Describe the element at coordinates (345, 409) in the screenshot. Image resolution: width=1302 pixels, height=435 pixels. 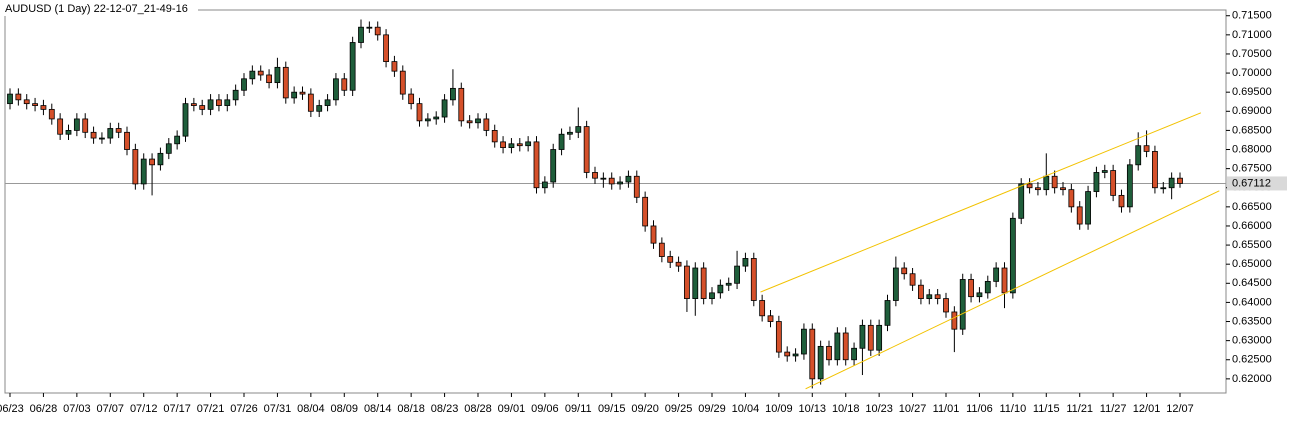
I see `x-tick-label: 08/09` at that location.